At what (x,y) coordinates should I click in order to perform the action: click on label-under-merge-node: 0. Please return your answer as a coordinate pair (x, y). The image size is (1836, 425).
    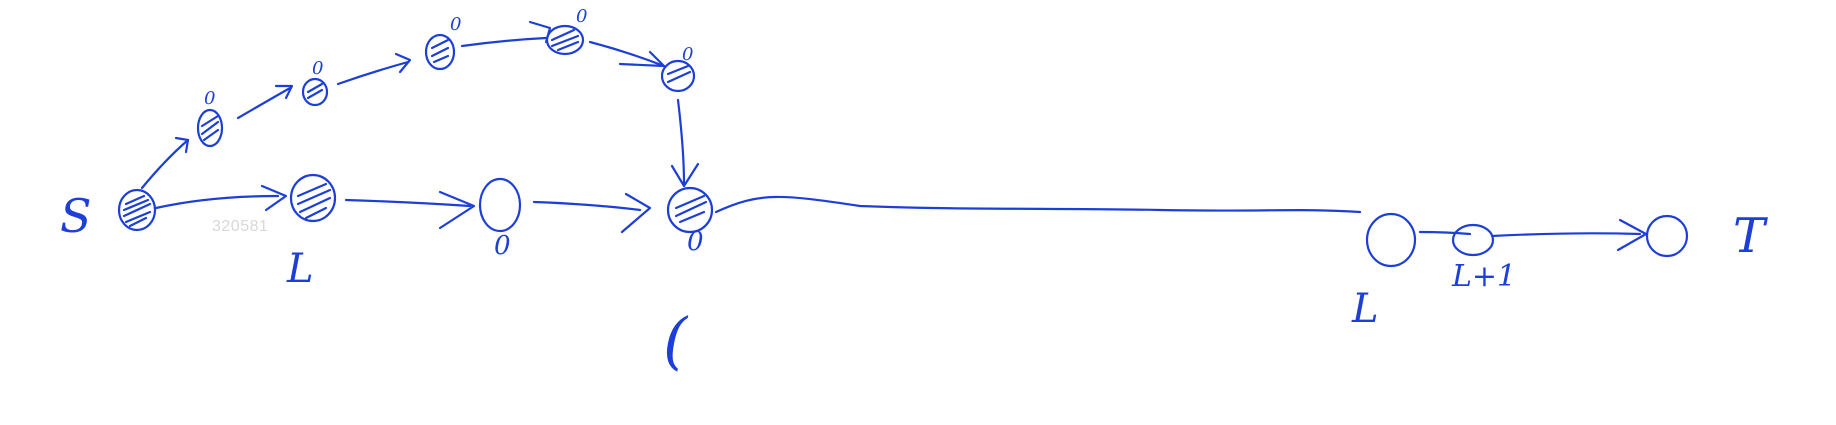
    Looking at the image, I should click on (695, 242).